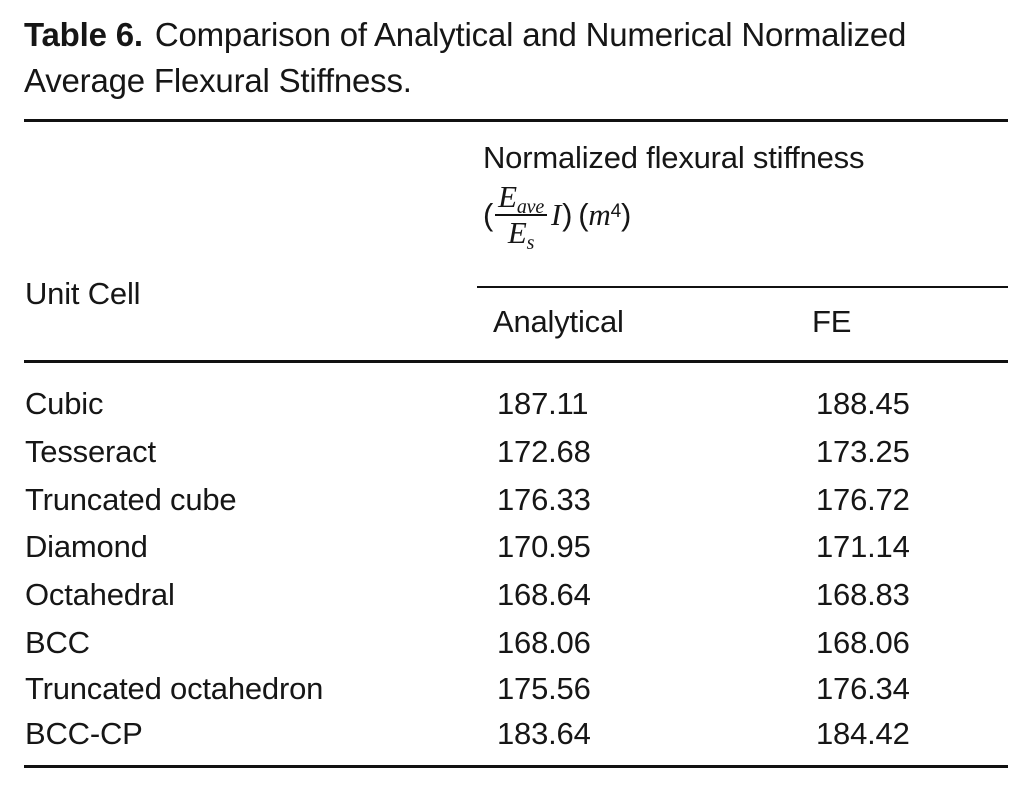 Image resolution: width=1033 pixels, height=794 pixels. Describe the element at coordinates (544, 451) in the screenshot. I see `analytical-value: 172.68` at that location.